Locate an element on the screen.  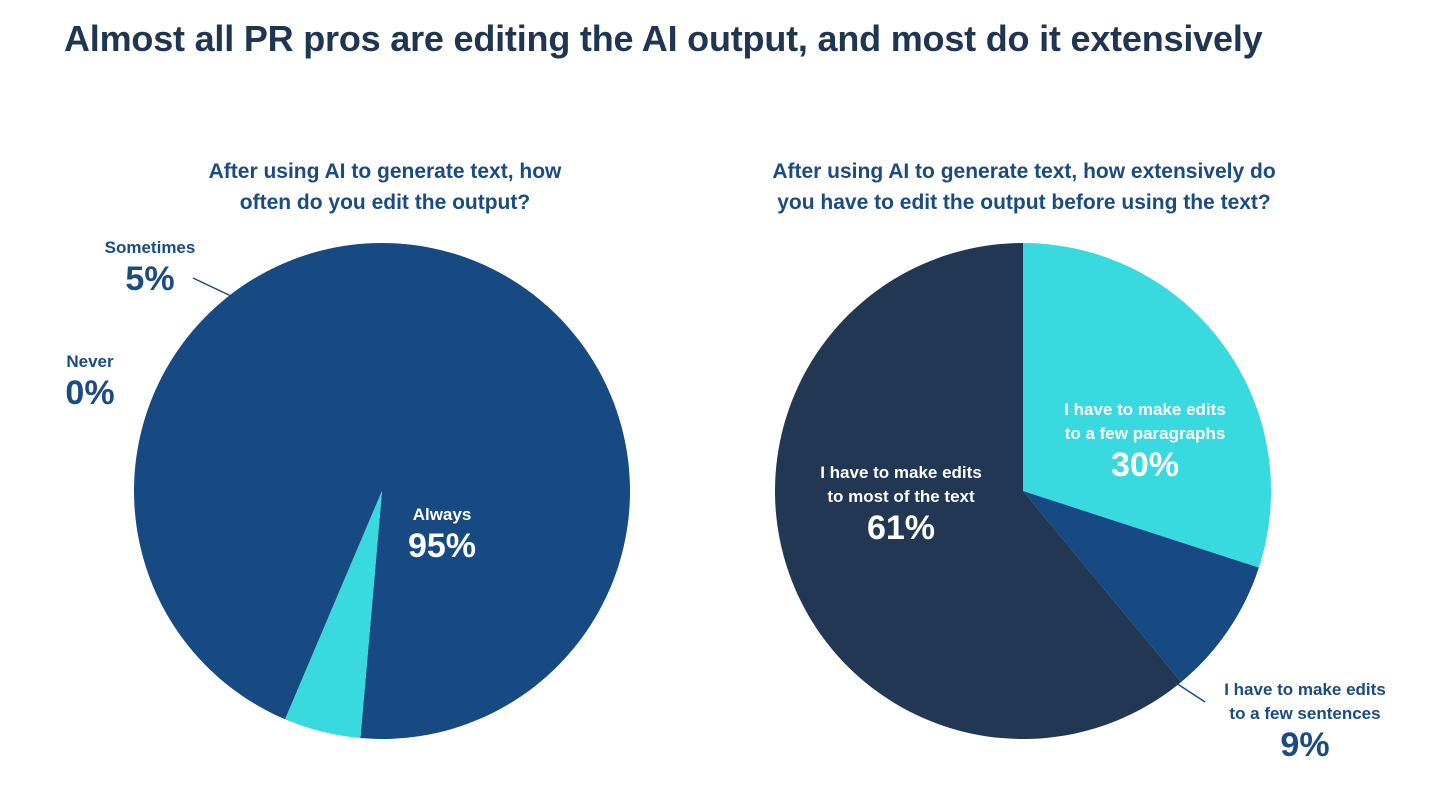
slice-name-few-paragraphs-2: to a few paragraphs is located at coordinates (1145, 433).